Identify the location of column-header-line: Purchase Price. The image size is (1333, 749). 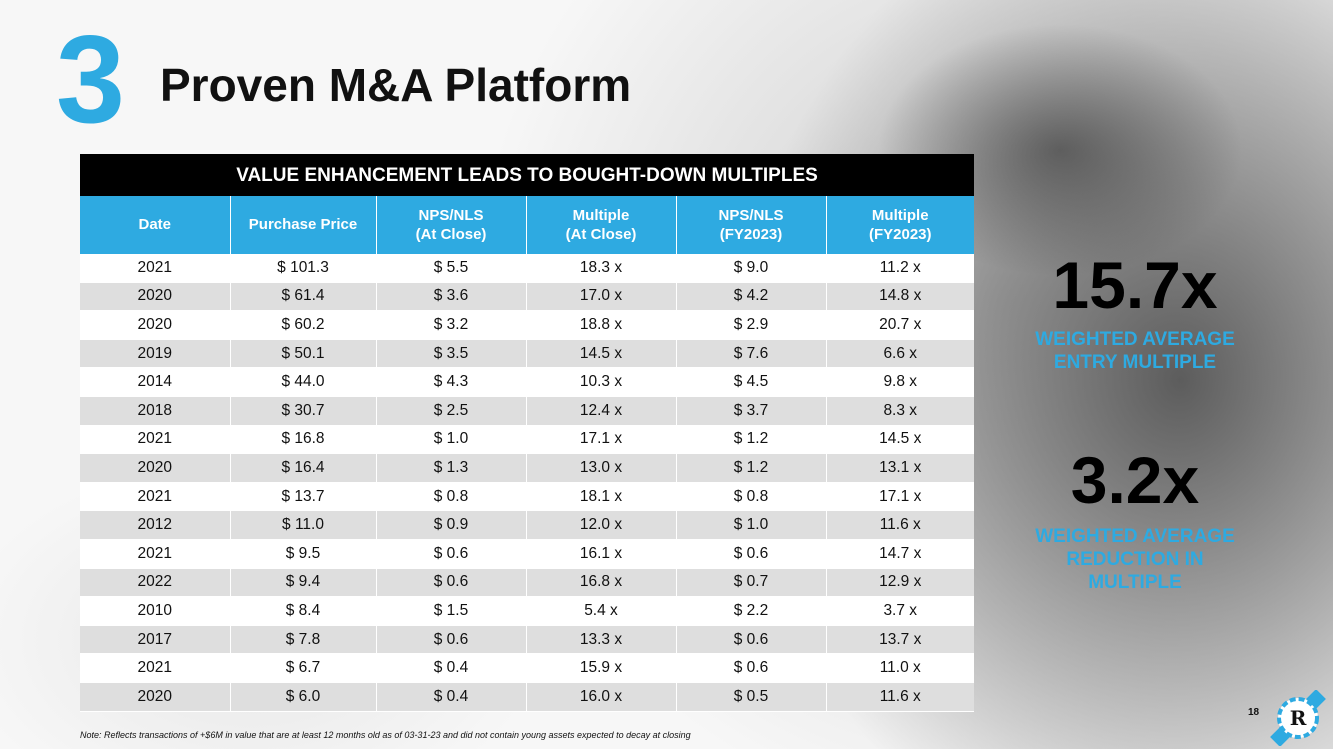
(303, 225).